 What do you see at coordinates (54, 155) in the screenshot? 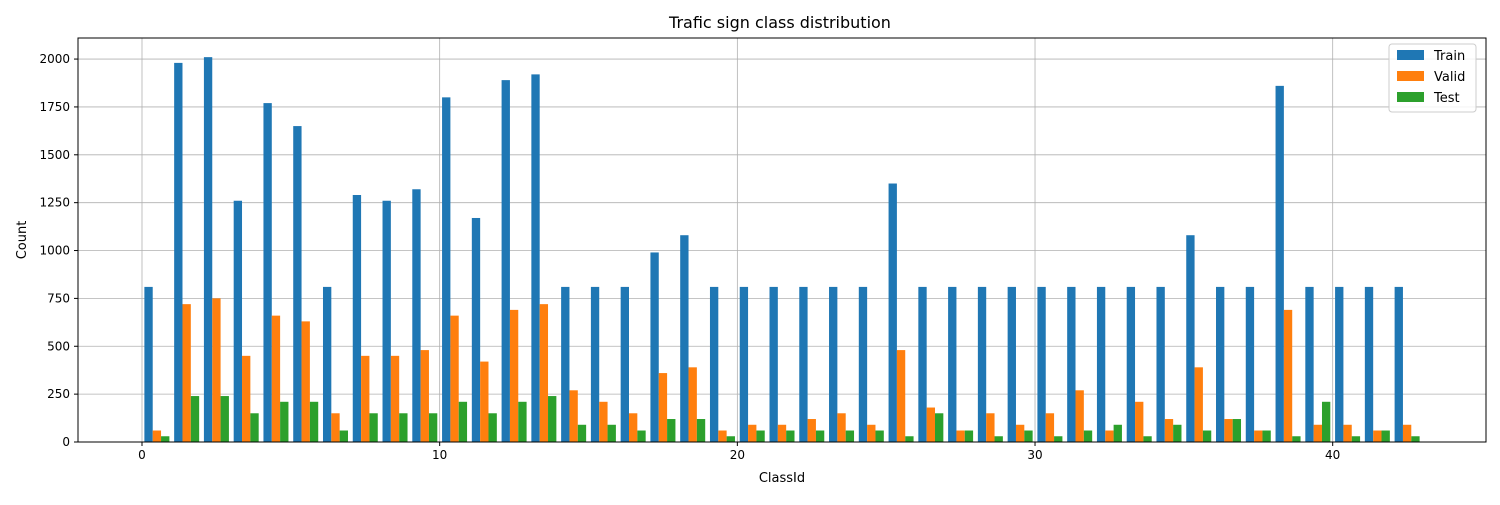
I see `y-tick-label: 1500` at bounding box center [54, 155].